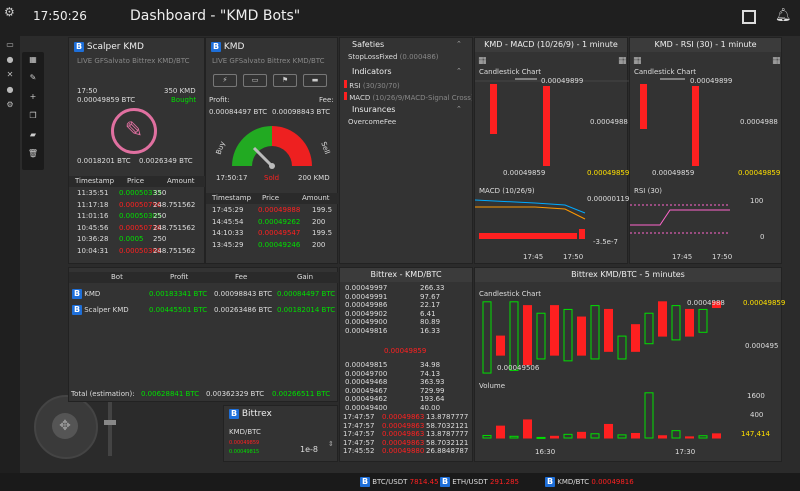 This screenshot has height=491, width=800. What do you see at coordinates (268, 61) in the screenshot?
I see `kmd-subtitle: LIVE GFSalvato Bittrex KMD/BTC` at bounding box center [268, 61].